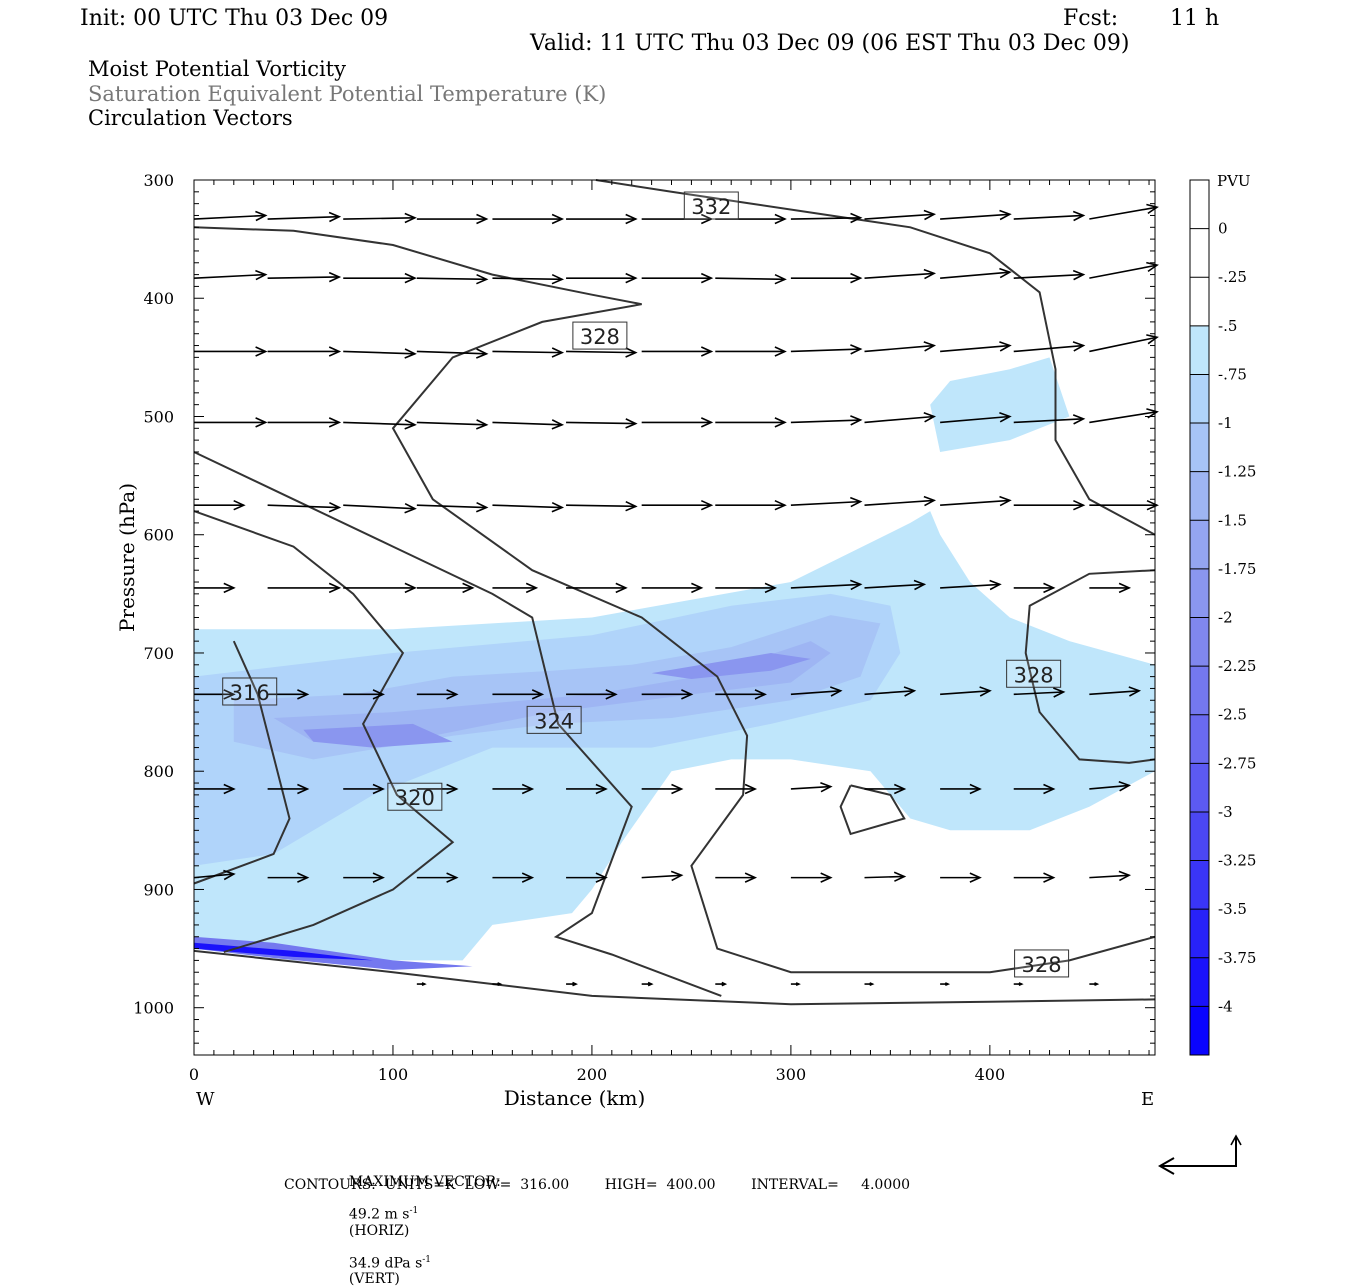 The image size is (1350, 1287). What do you see at coordinates (1232, 277) in the screenshot?
I see `colorbar-level-label: -.25` at bounding box center [1232, 277].